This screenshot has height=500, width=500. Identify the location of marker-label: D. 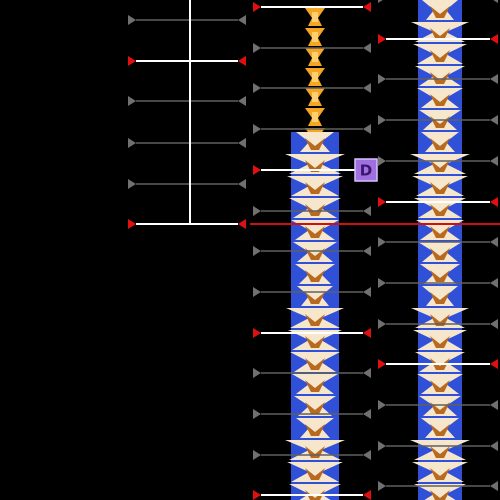
(366, 171).